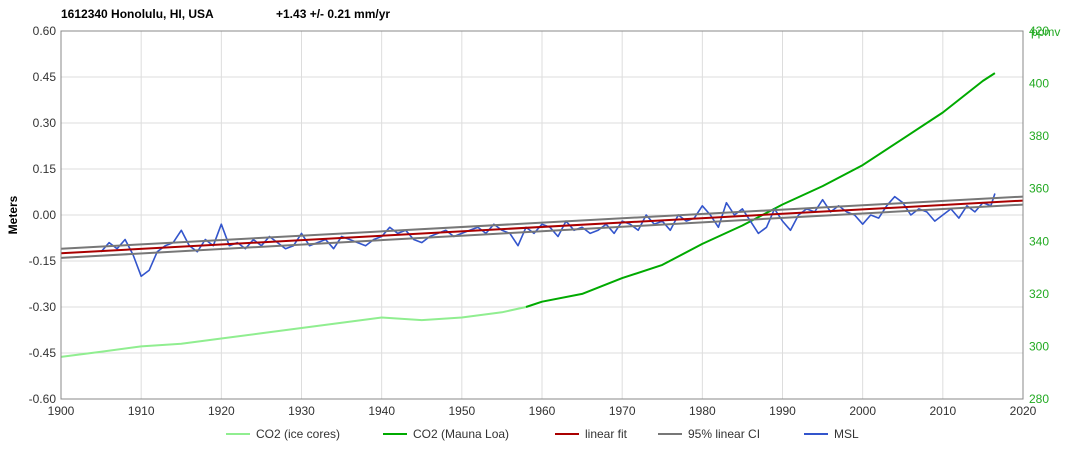 The image size is (1067, 450). I want to click on y-axis-title: Meters, so click(13, 214).